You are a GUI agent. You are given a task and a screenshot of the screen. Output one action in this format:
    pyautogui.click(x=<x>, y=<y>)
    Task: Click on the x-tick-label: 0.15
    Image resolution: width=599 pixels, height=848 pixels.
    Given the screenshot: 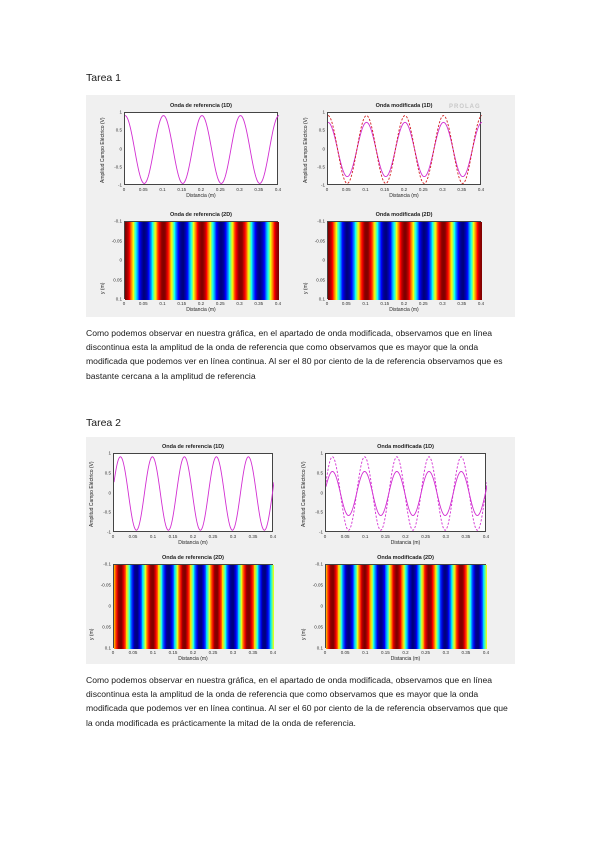 What is the action you would take?
    pyautogui.click(x=385, y=189)
    